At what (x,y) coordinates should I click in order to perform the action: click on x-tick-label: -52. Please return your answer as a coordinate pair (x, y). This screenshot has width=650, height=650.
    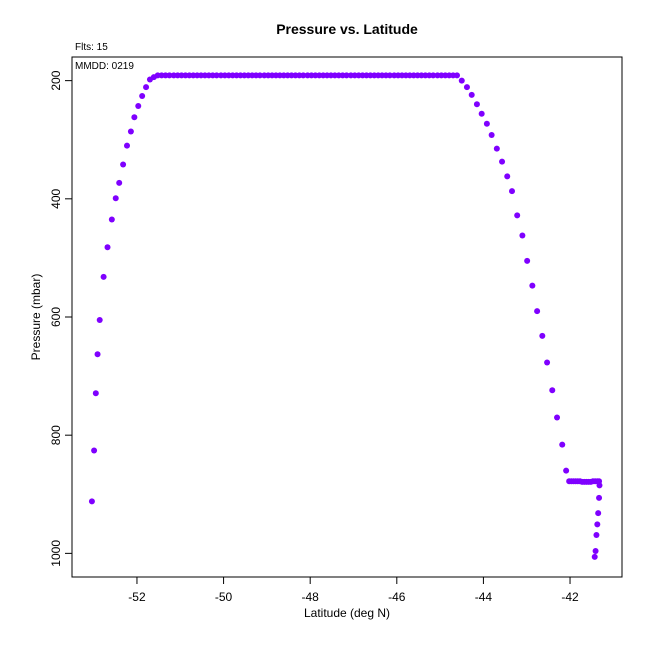
    Looking at the image, I should click on (137, 597).